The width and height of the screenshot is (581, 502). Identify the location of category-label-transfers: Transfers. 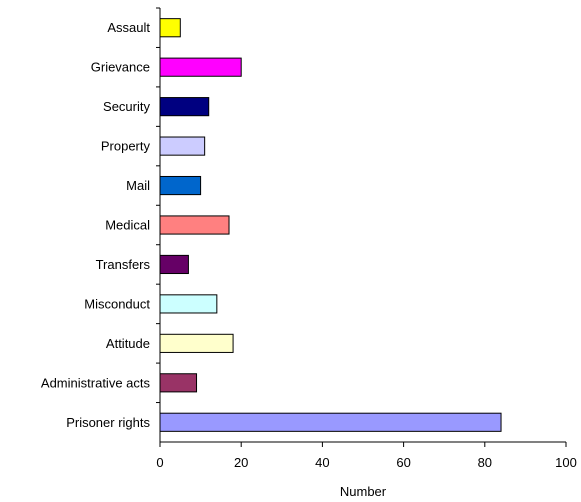
(123, 264).